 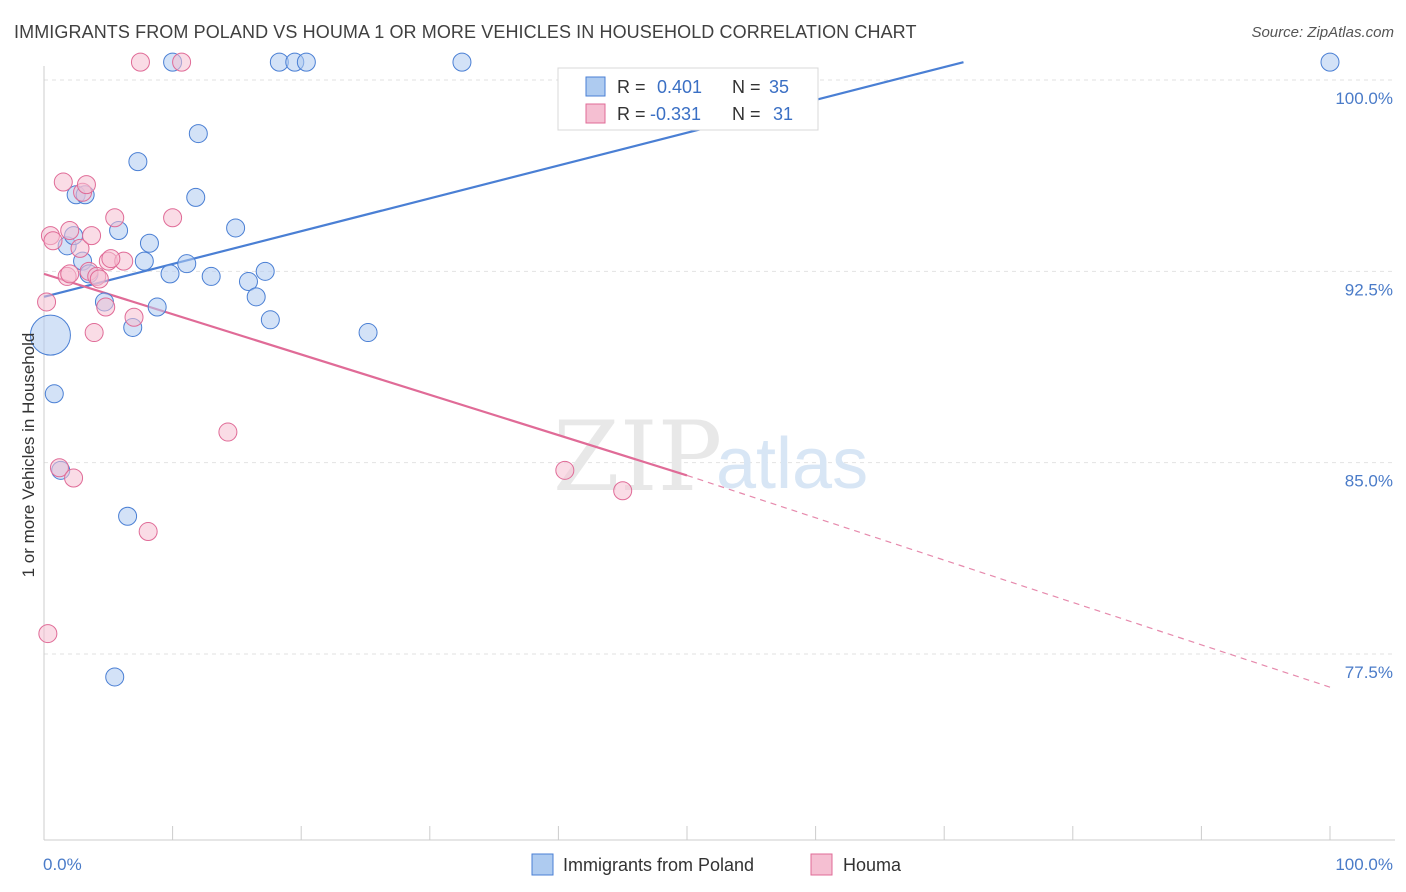 What do you see at coordinates (1364, 864) in the screenshot?
I see `x-tick-label-max: 100.0%` at bounding box center [1364, 864].